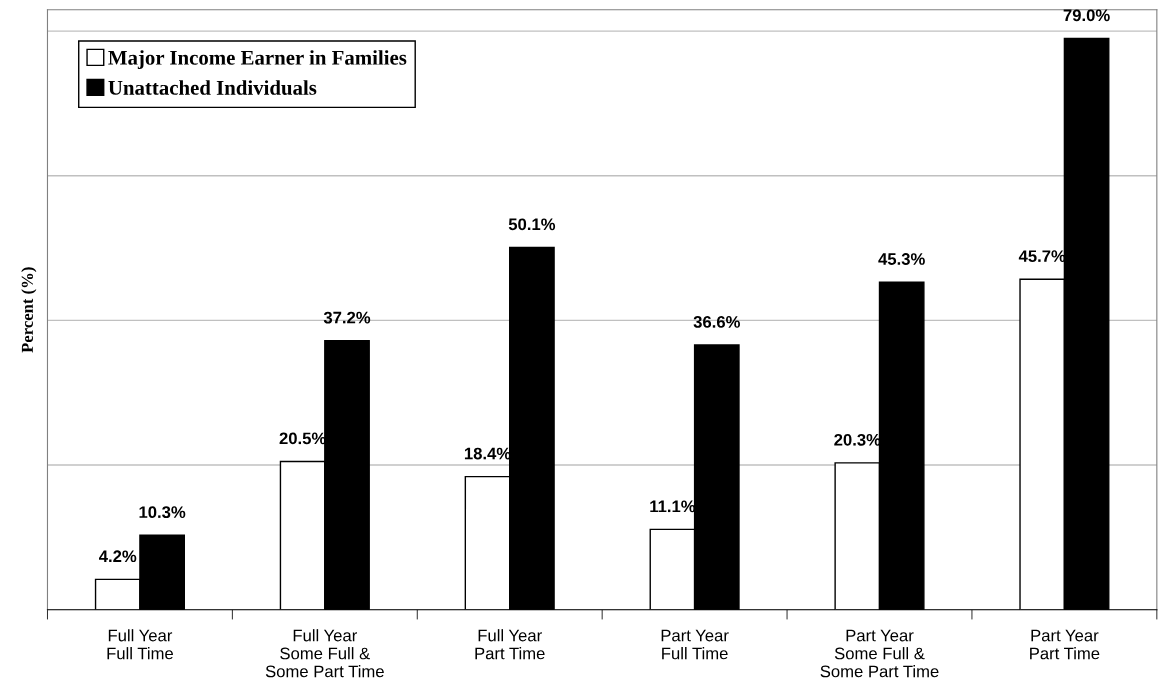 Image resolution: width=1158 pixels, height=700 pixels. I want to click on x-tick-label: Full Year Full Time, so click(140, 644).